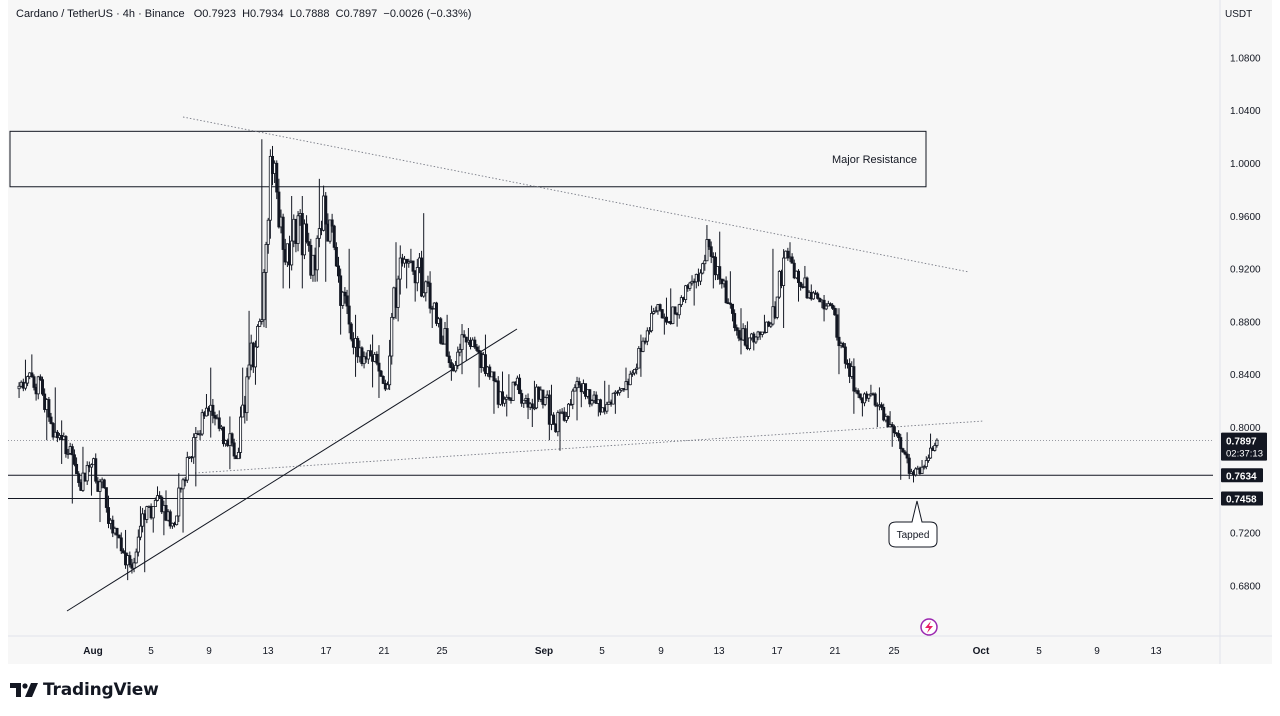  What do you see at coordinates (913, 524) in the screenshot?
I see `tapped-callout: Tapped` at bounding box center [913, 524].